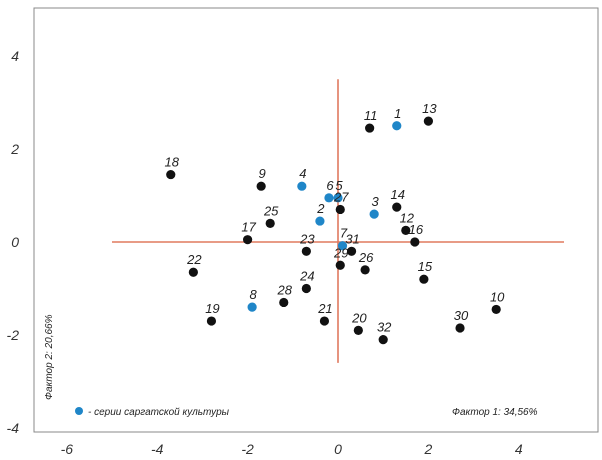 This screenshot has height=460, width=602. What do you see at coordinates (397, 113) in the screenshot?
I see `point-label: 1` at bounding box center [397, 113].